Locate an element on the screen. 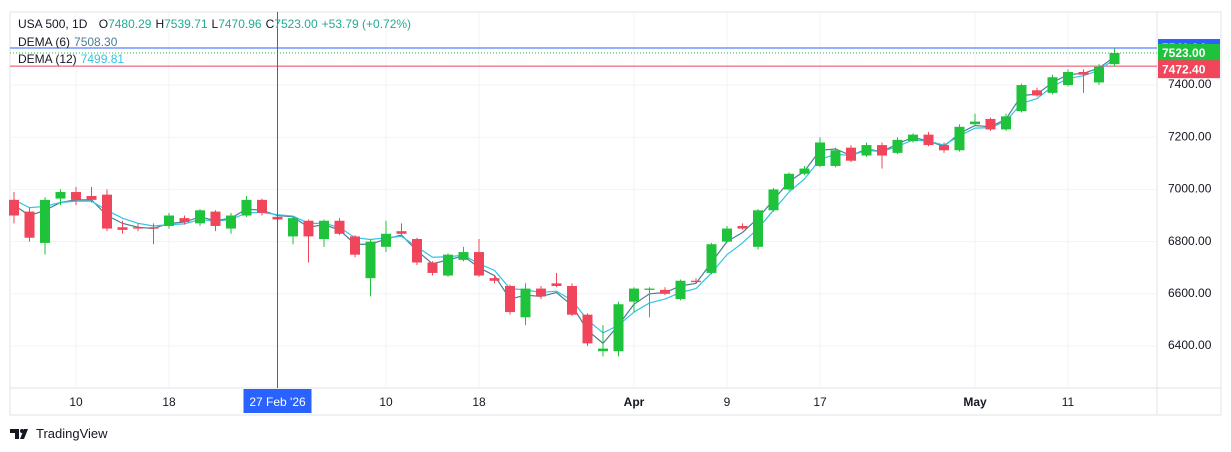 The width and height of the screenshot is (1231, 452). price-label: 7472.40 is located at coordinates (1184, 69).